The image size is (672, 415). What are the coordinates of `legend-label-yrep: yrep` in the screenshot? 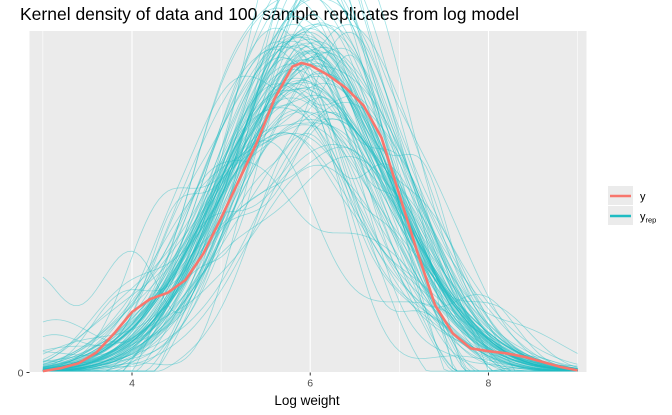 It's located at (648, 218).